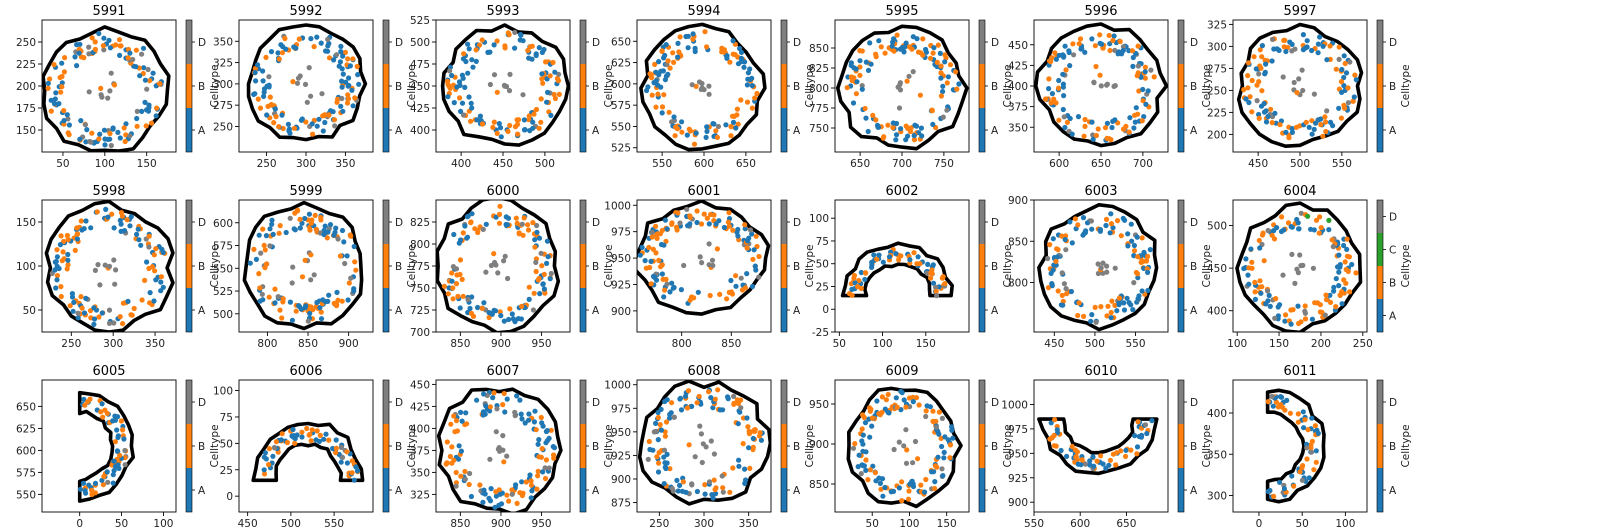  What do you see at coordinates (819, 129) in the screenshot?
I see `y-tick-label: 750` at bounding box center [819, 129].